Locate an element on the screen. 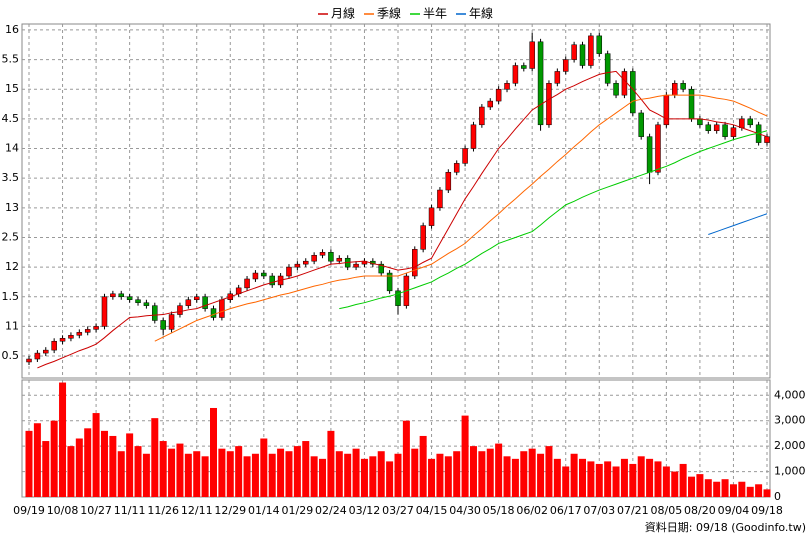 The width and height of the screenshot is (808, 544). x-tick-label: 12/11 is located at coordinates (197, 510).